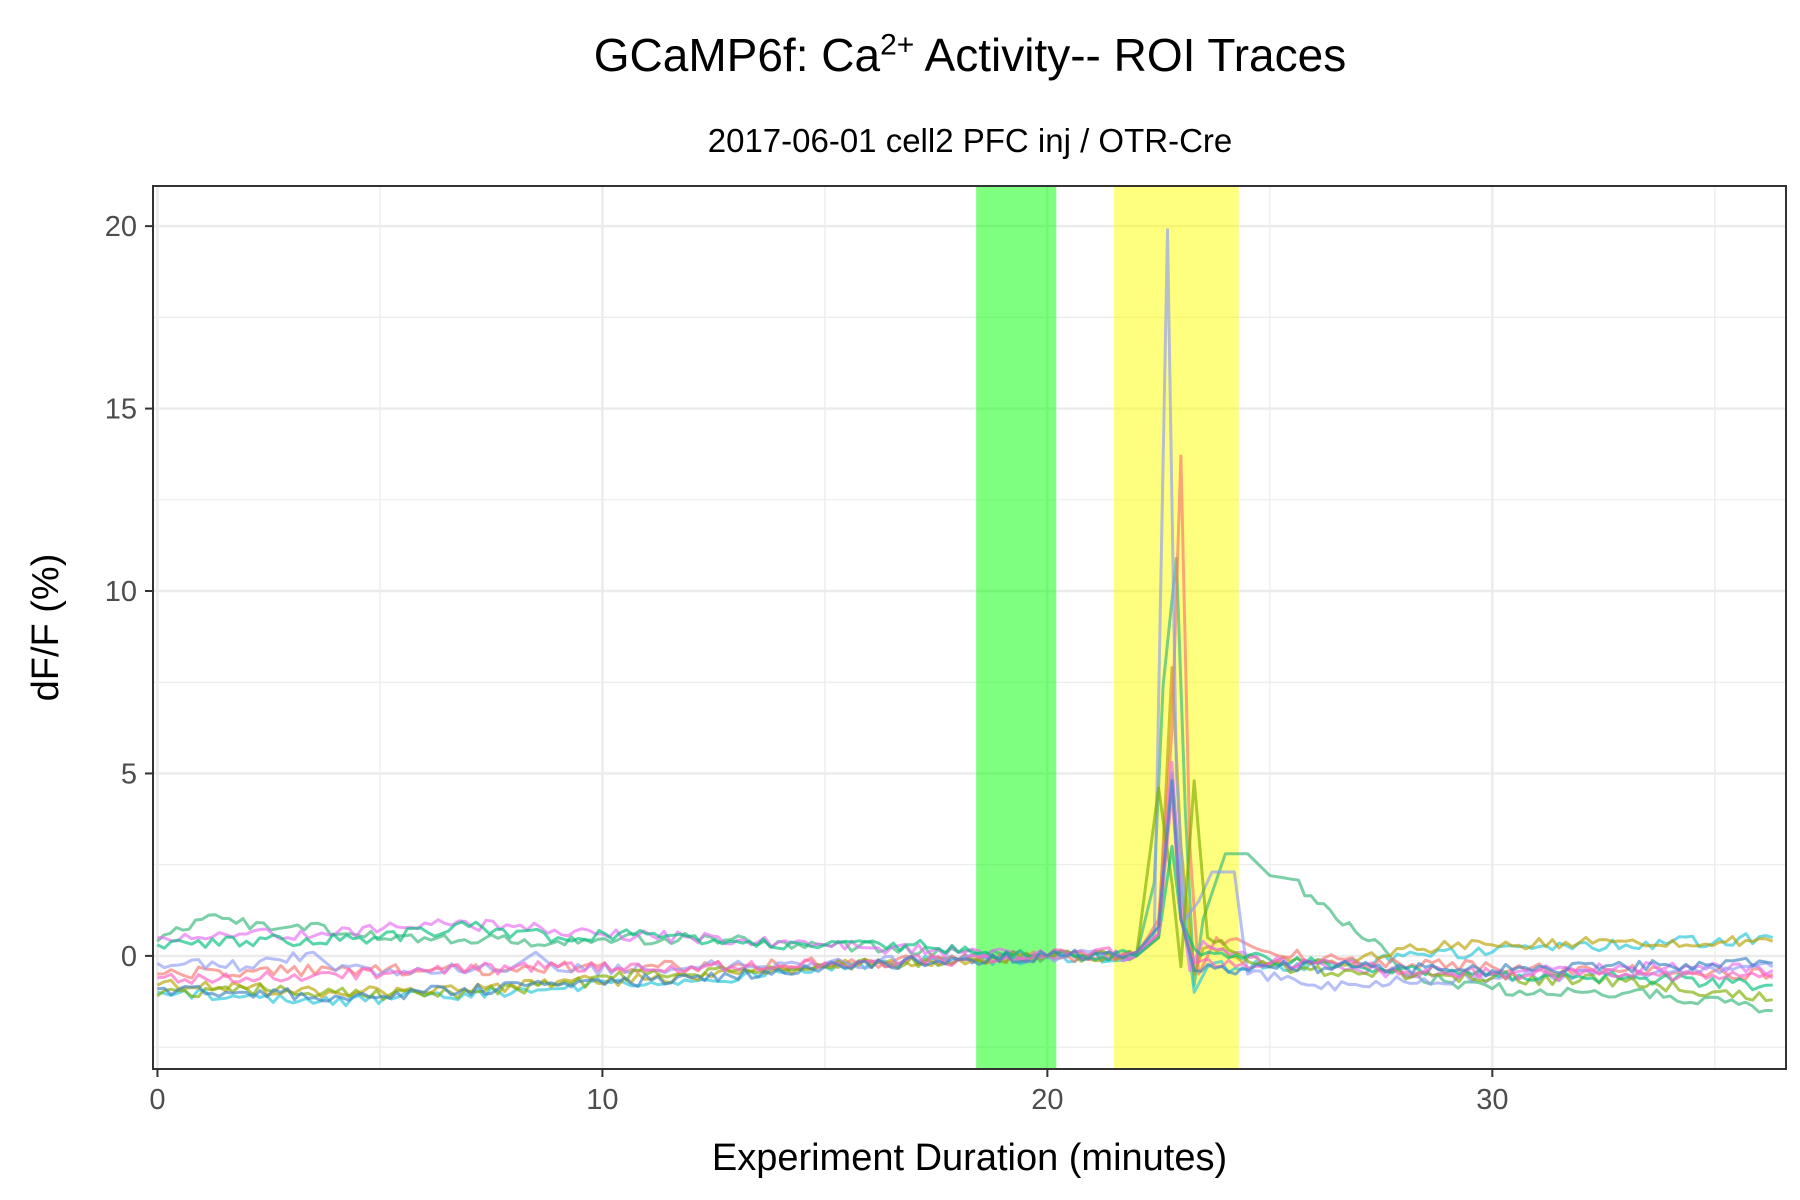 The width and height of the screenshot is (1800, 1200). I want to click on y-tick-label: 15, so click(121, 410).